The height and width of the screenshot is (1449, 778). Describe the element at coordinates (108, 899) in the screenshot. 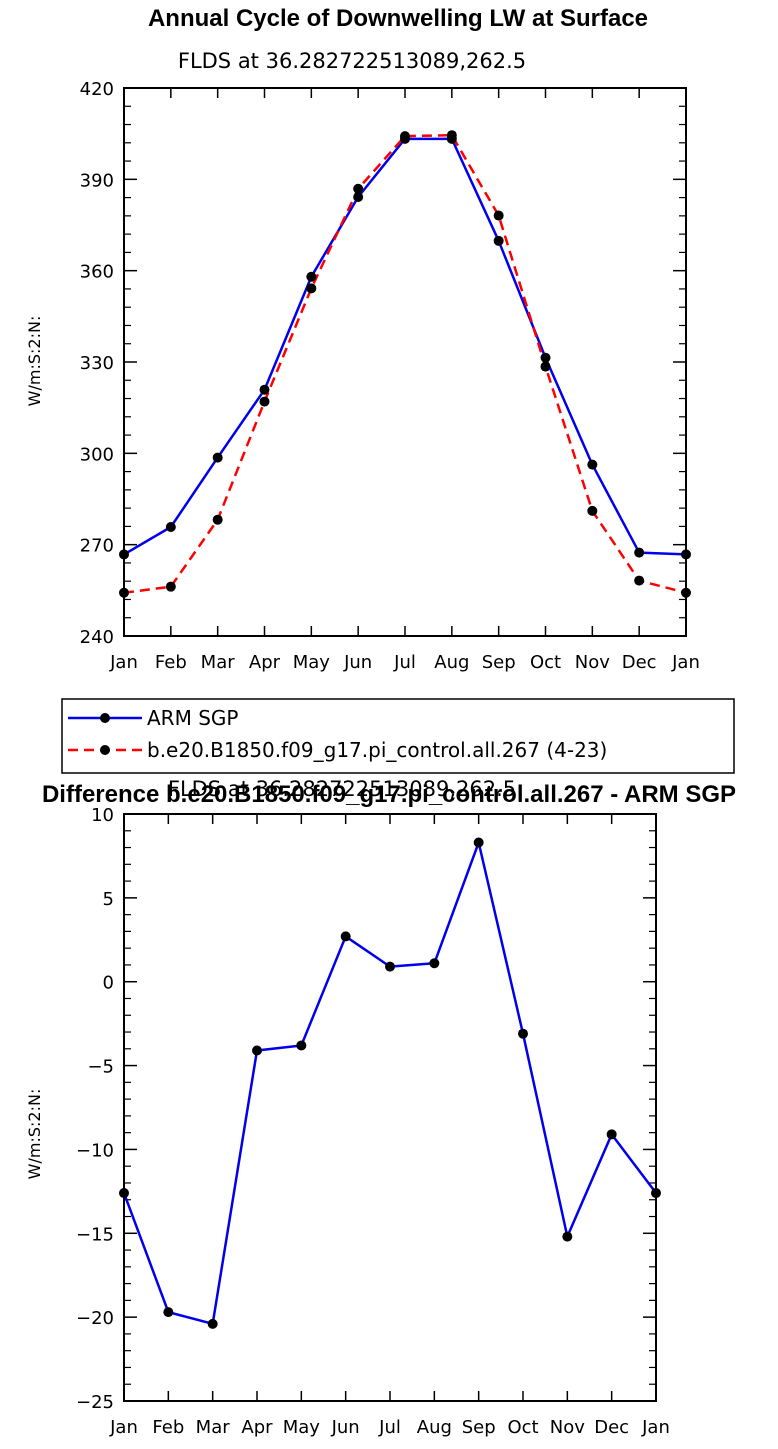

I see `y-tick-label: 5` at that location.